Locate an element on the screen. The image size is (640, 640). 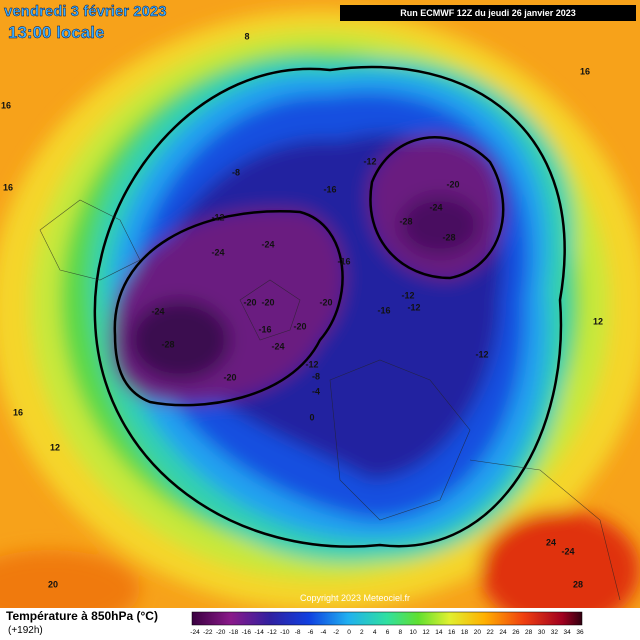
colorbar-label: 18 is located at coordinates (465, 632).